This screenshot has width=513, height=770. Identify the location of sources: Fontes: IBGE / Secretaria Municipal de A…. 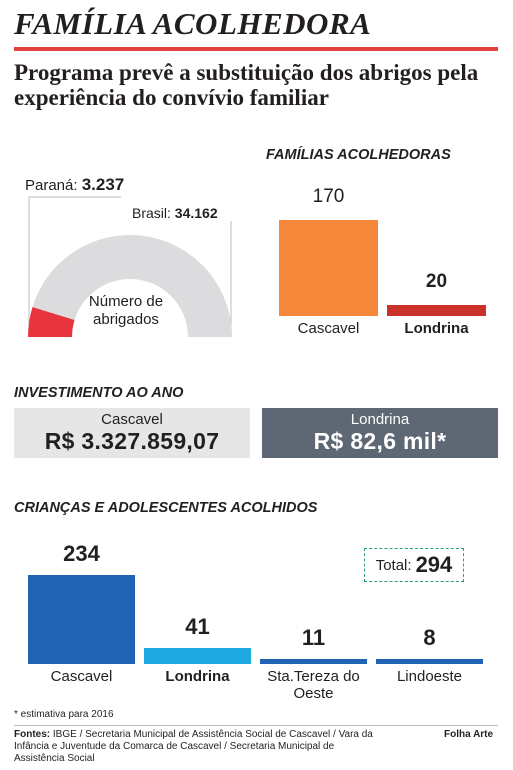
(199, 747).